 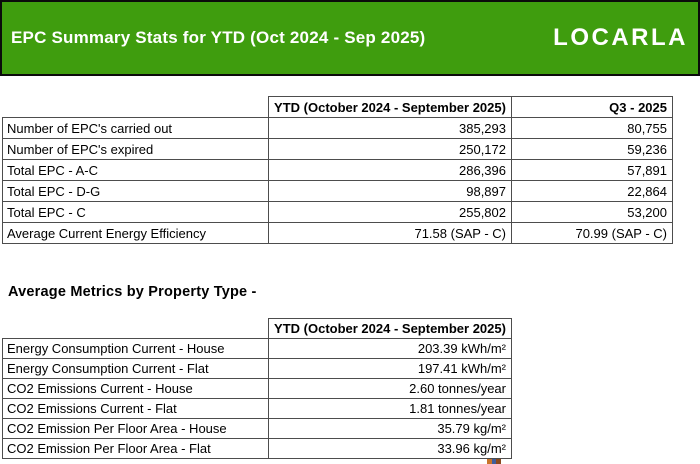 What do you see at coordinates (592, 170) in the screenshot?
I see `row-q3-value: 57,891` at bounding box center [592, 170].